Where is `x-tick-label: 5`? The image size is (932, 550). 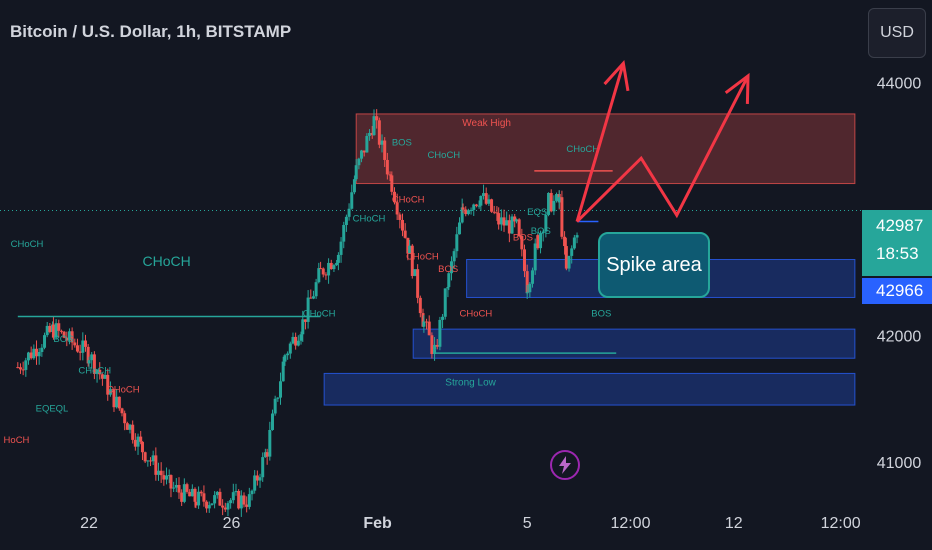 x-tick-label: 5 is located at coordinates (527, 523).